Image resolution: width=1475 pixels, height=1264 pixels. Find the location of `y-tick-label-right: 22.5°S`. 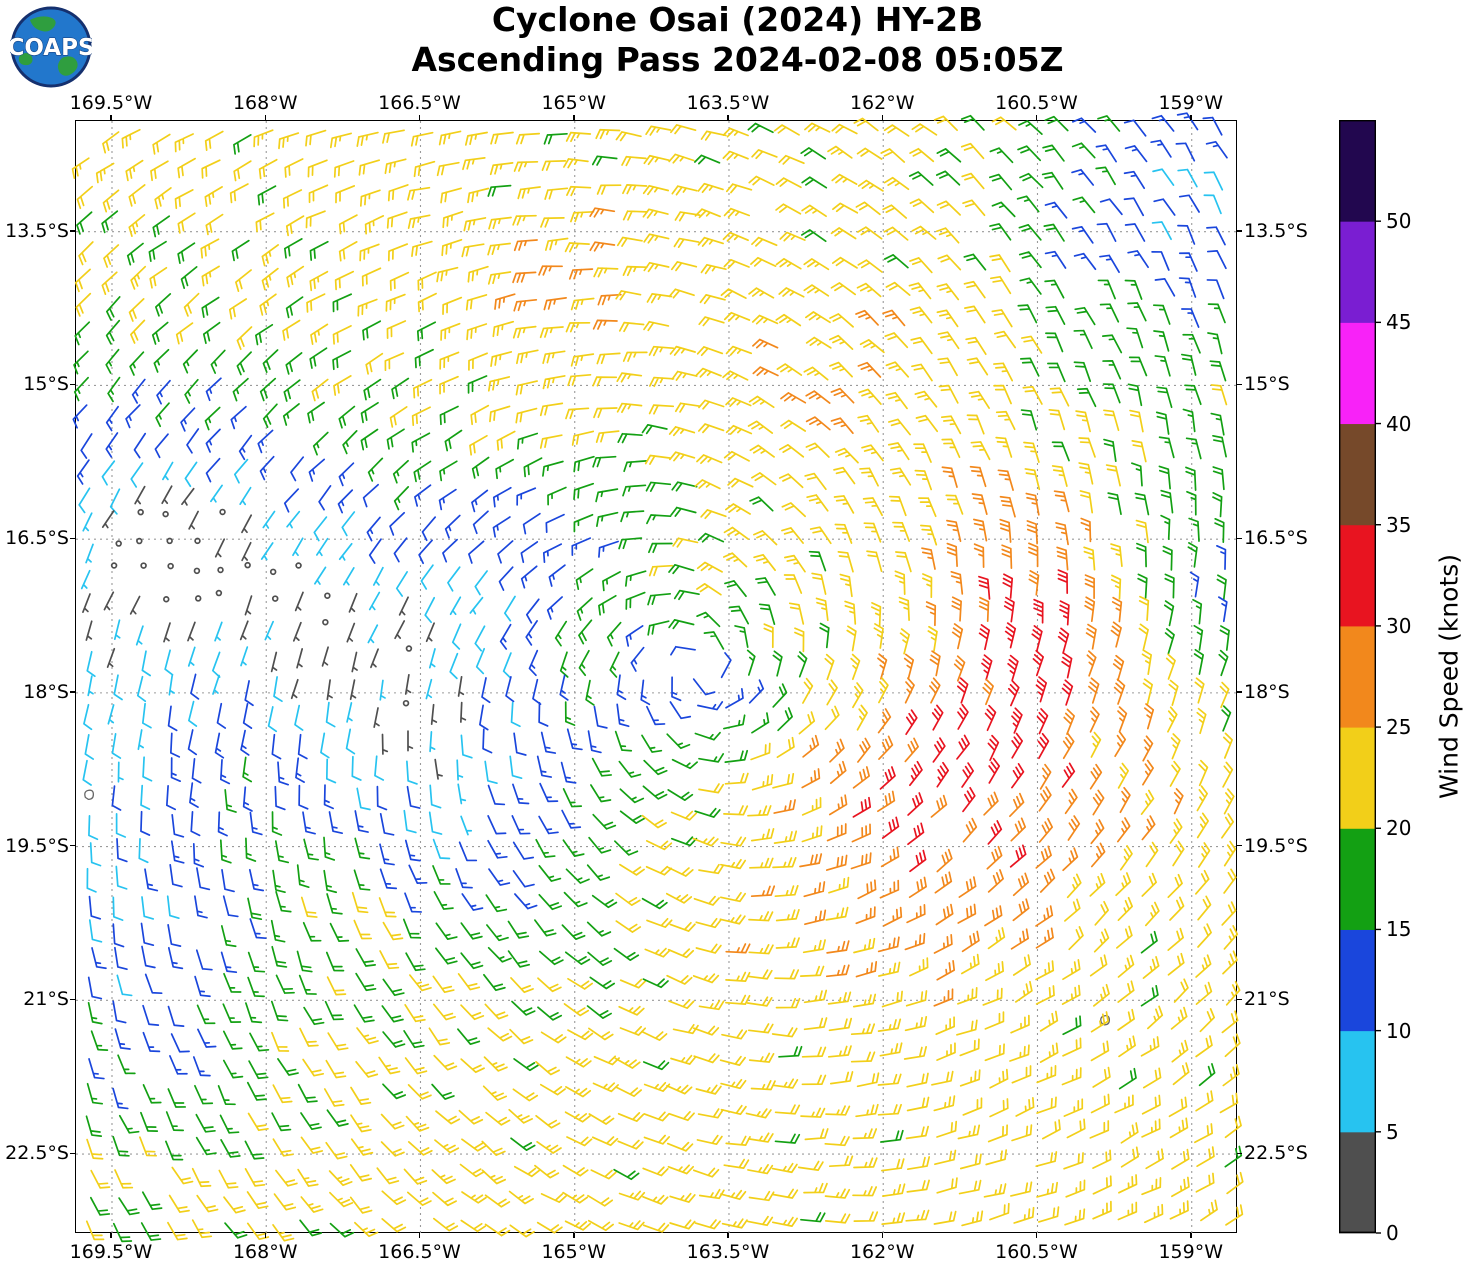

y-tick-label-right: 22.5°S is located at coordinates (1276, 1153).